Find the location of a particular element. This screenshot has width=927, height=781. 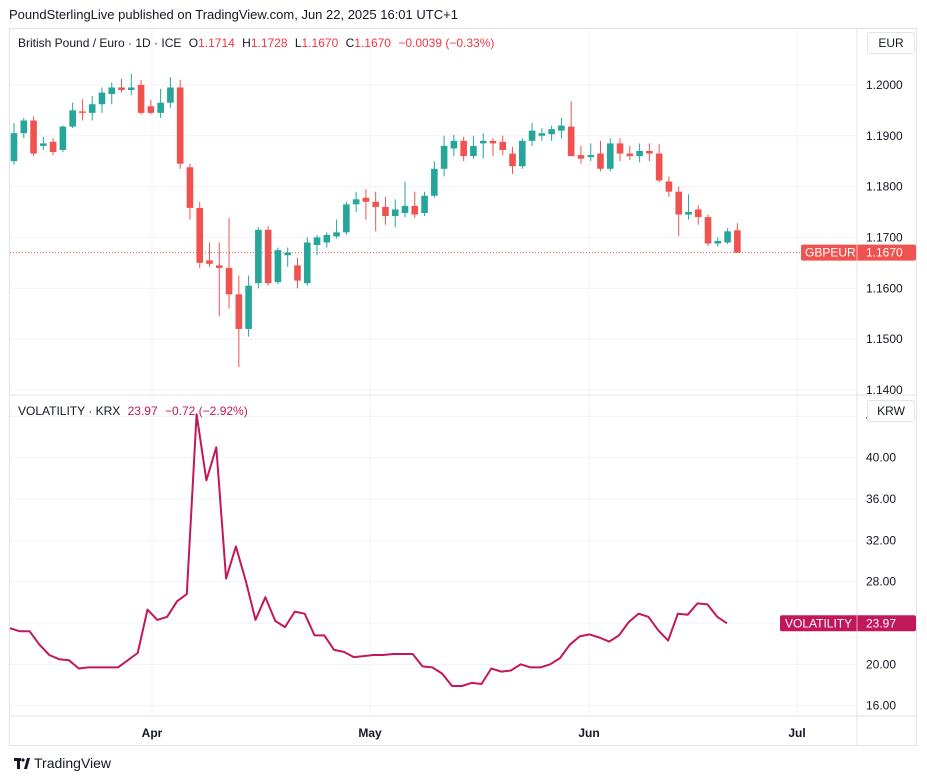

currency-eur-button: EUR is located at coordinates (891, 43).